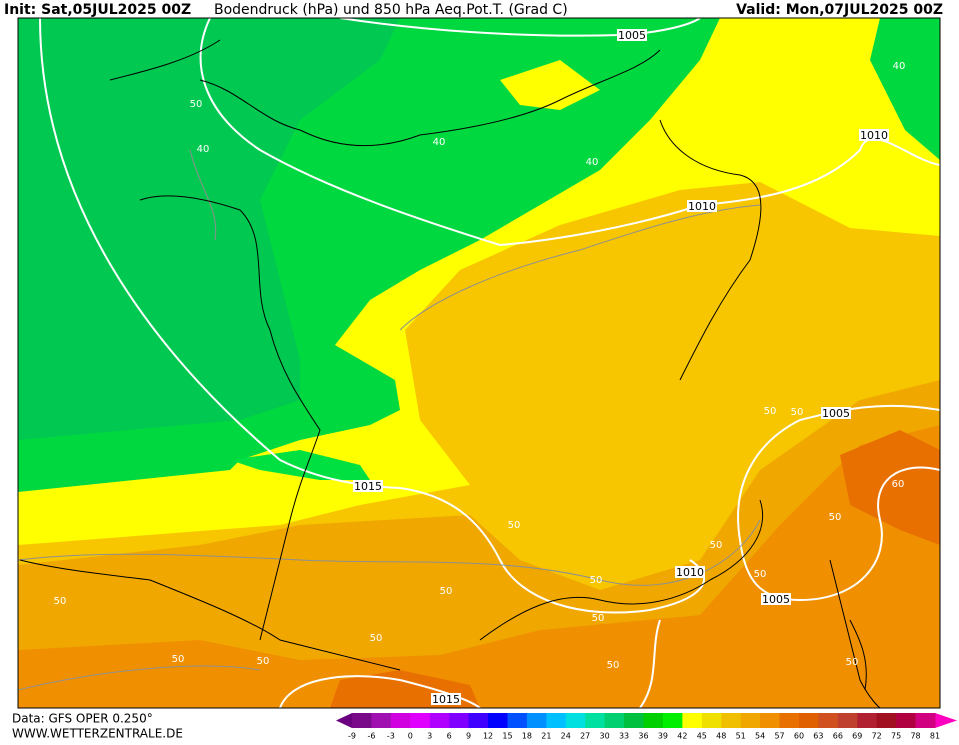 Image resolution: width=959 pixels, height=745 pixels. What do you see at coordinates (760, 736) in the screenshot?
I see `colorbar-label: 54` at bounding box center [760, 736].